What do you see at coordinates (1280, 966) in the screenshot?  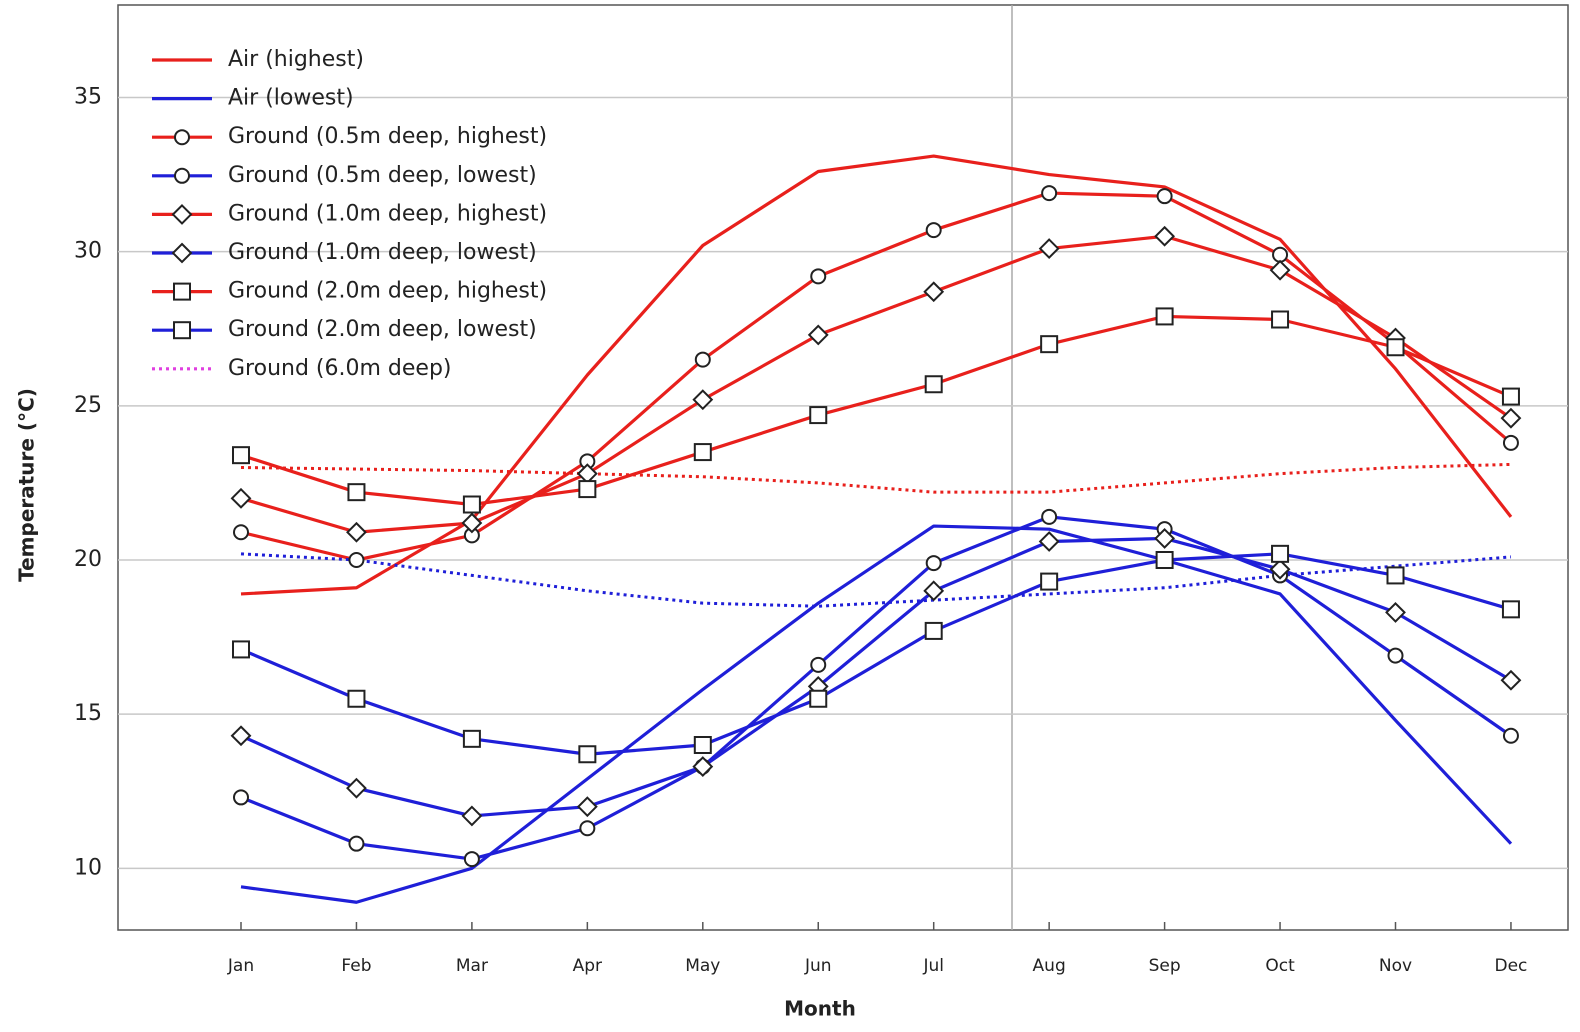 I see `x-tick-label: Oct` at bounding box center [1280, 966].